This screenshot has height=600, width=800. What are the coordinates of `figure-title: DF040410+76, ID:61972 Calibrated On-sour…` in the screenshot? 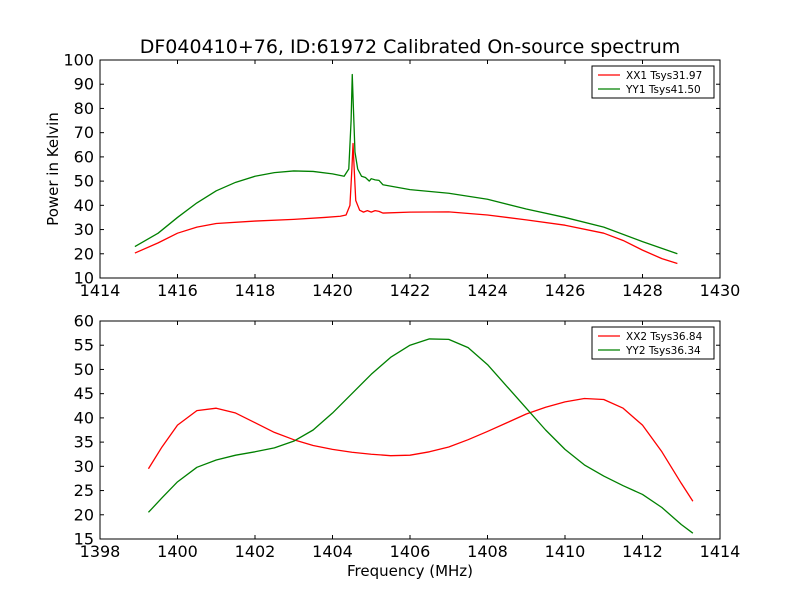 It's located at (410, 47).